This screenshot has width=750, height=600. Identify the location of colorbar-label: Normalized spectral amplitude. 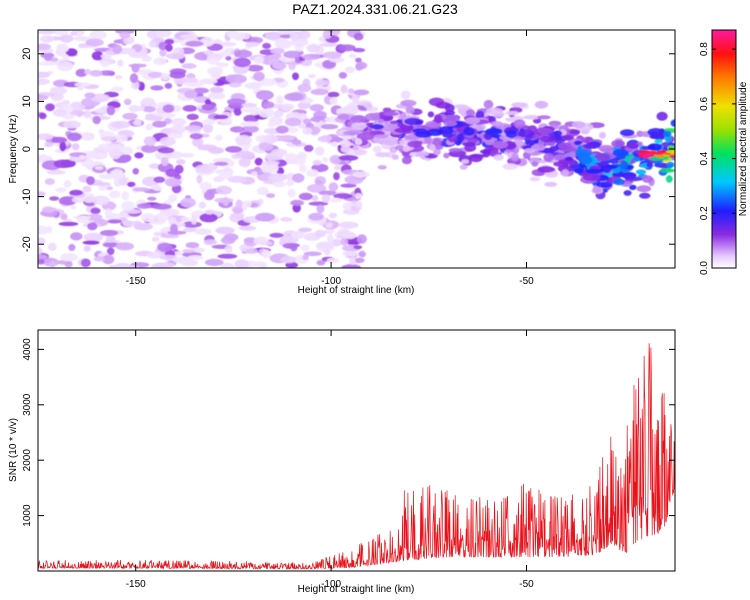
(743, 148).